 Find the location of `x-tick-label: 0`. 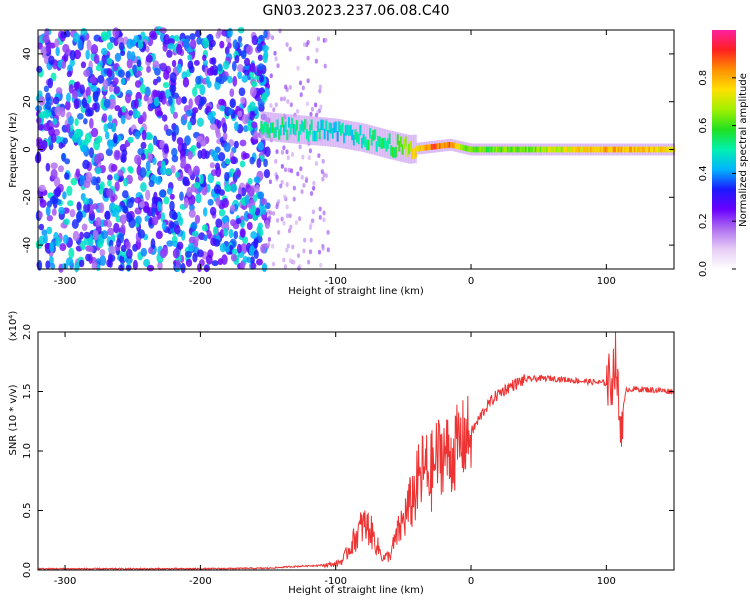

x-tick-label: 0 is located at coordinates (471, 281).